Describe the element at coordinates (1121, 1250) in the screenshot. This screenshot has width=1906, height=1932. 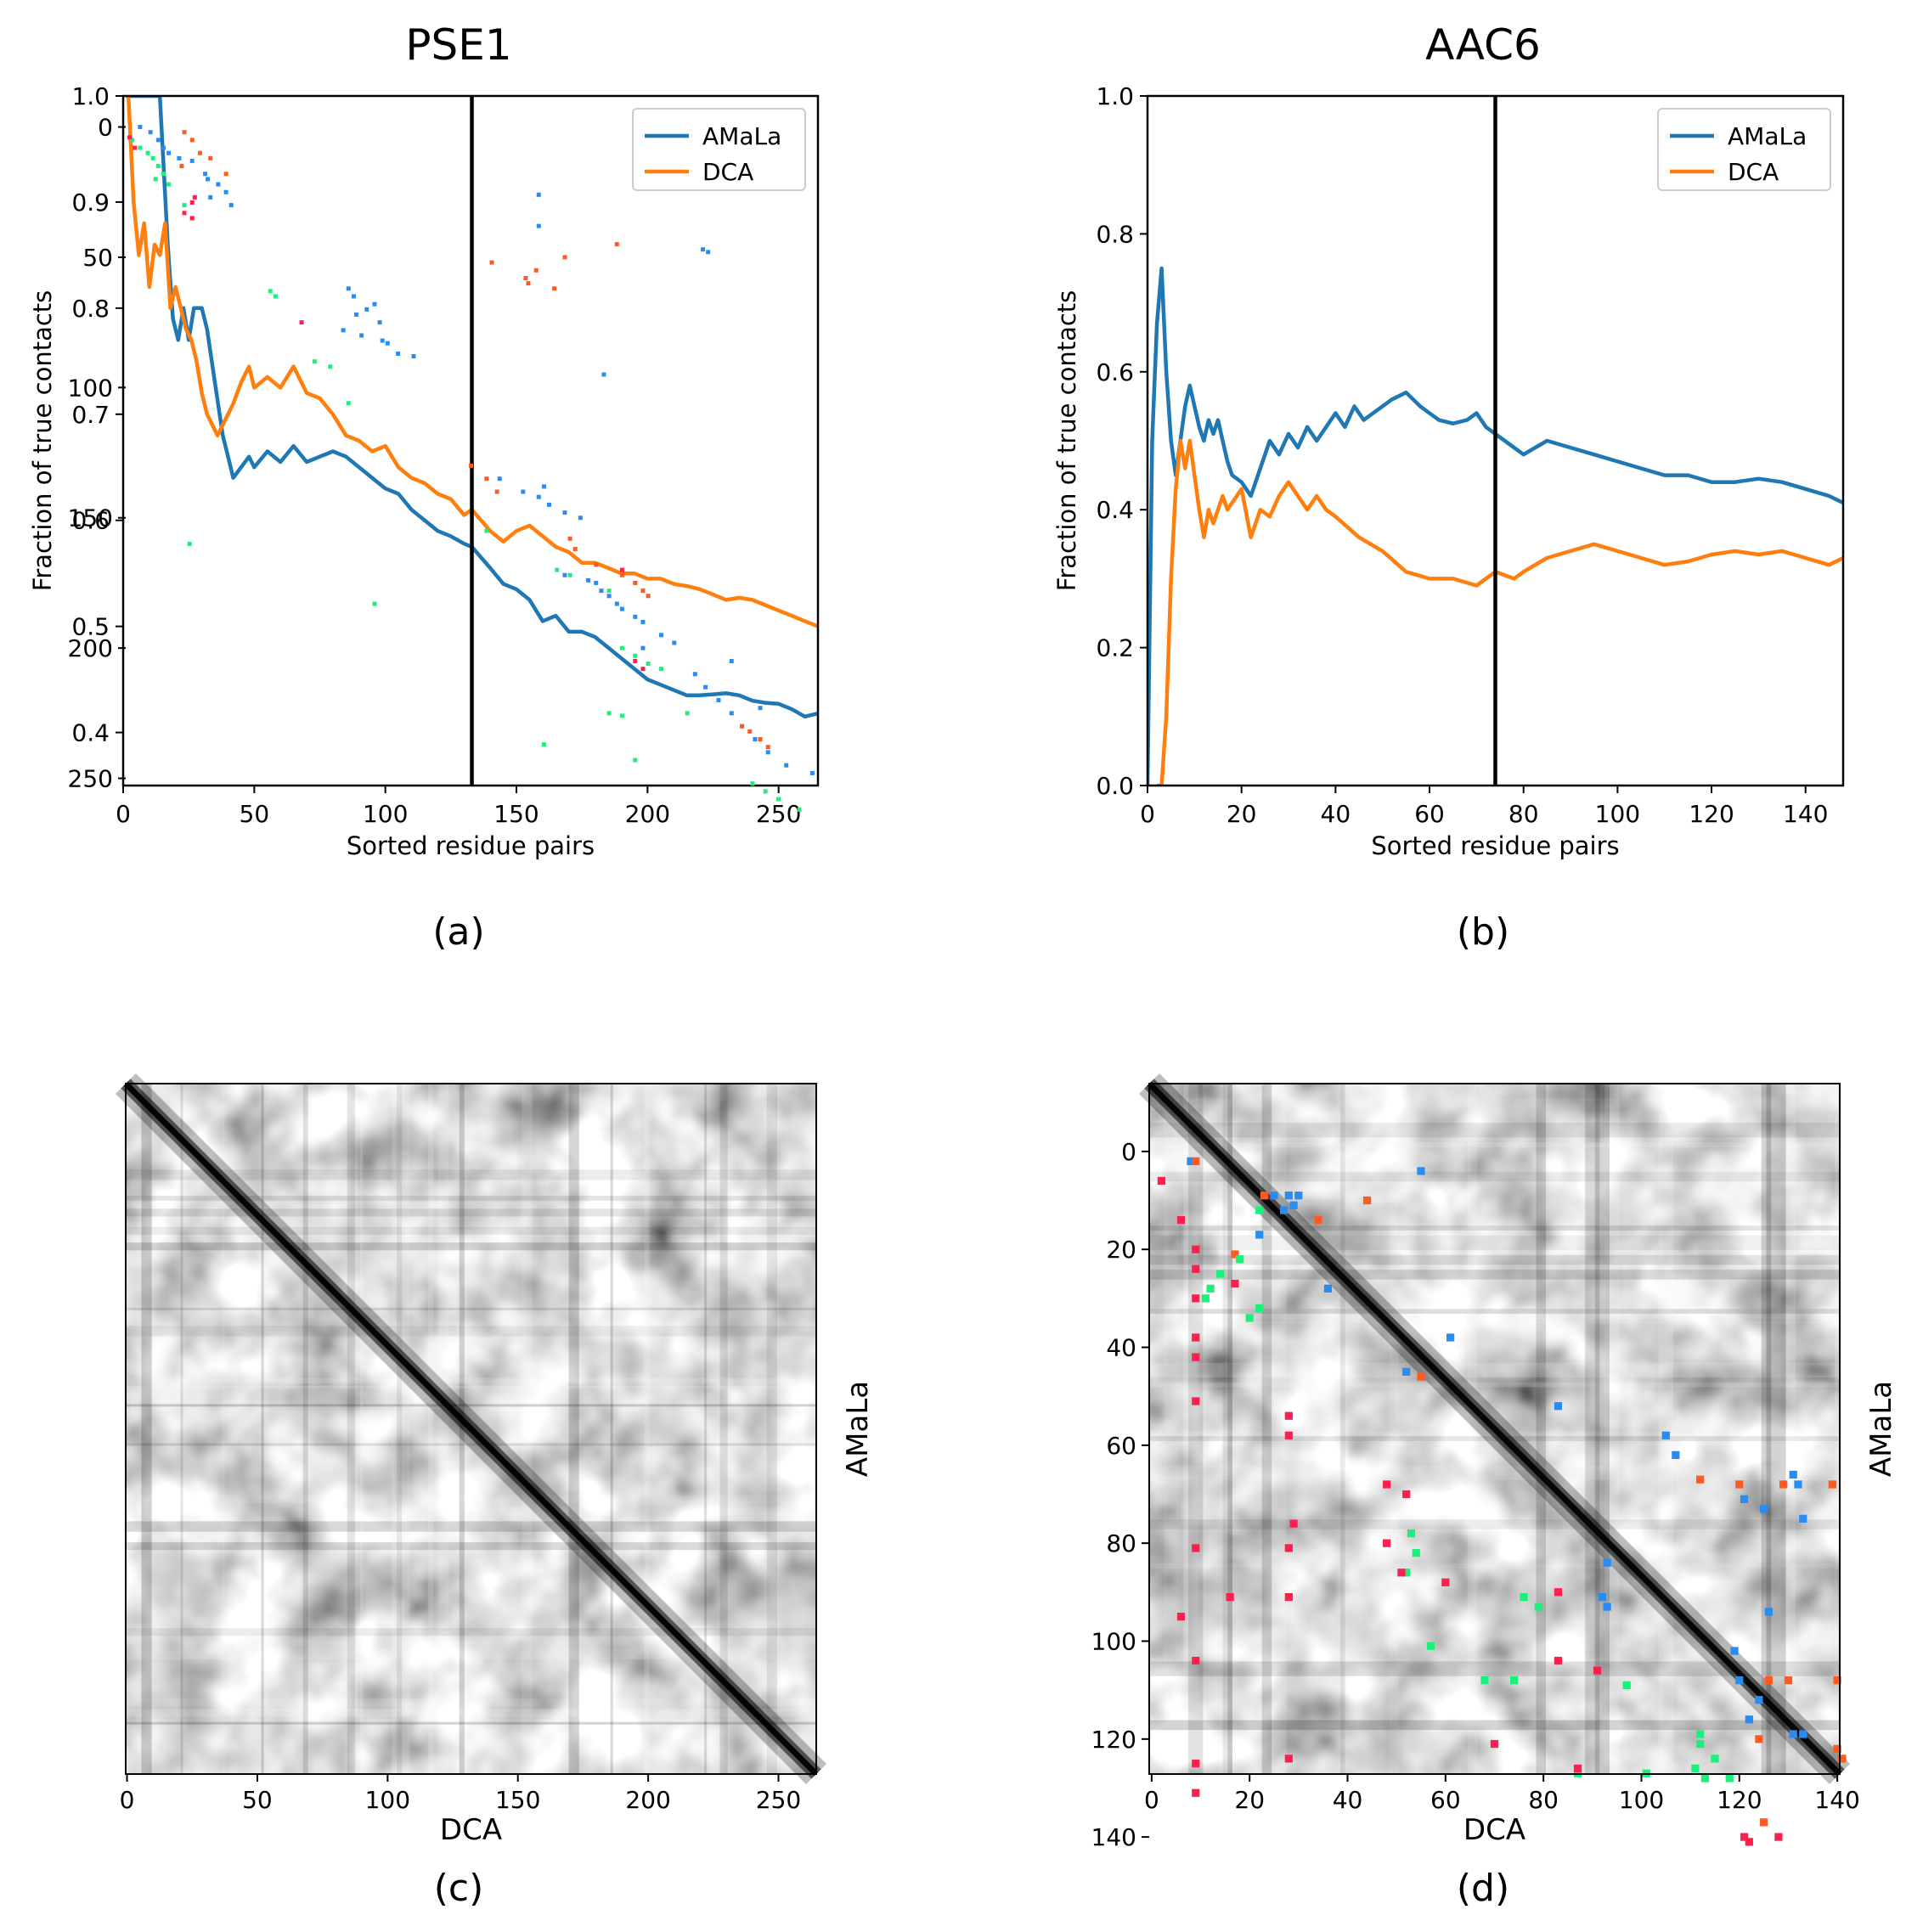
I see `y-tick-label: 20` at that location.